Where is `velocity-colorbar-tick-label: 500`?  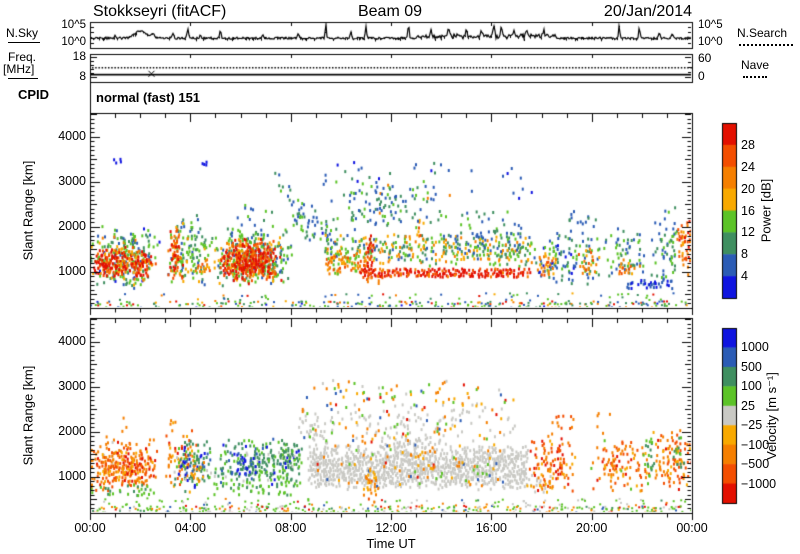 velocity-colorbar-tick-label: 500 is located at coordinates (751, 366).